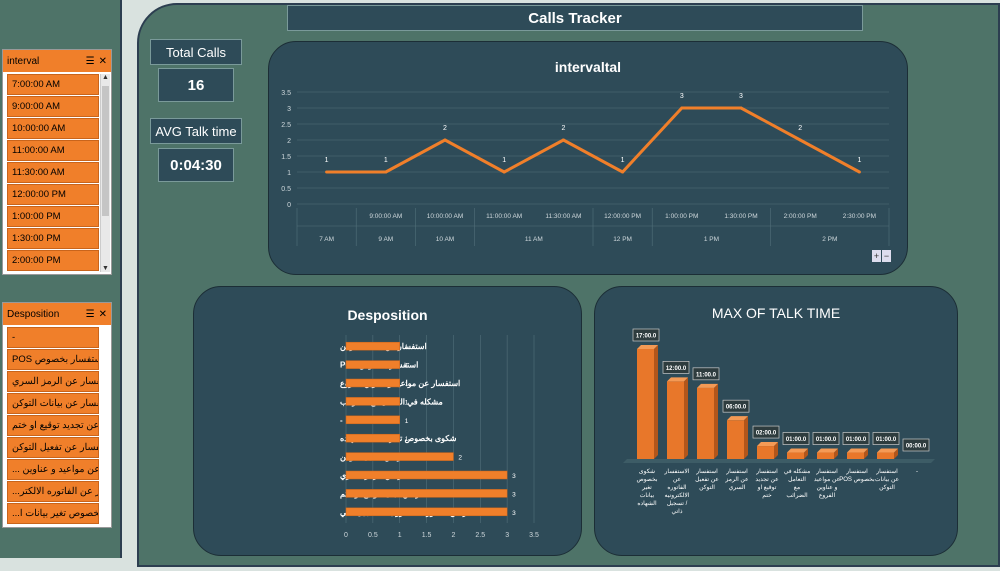  Describe the element at coordinates (385, 216) in the screenshot. I see `x-tick-label: 9:00:00 AM` at that location.